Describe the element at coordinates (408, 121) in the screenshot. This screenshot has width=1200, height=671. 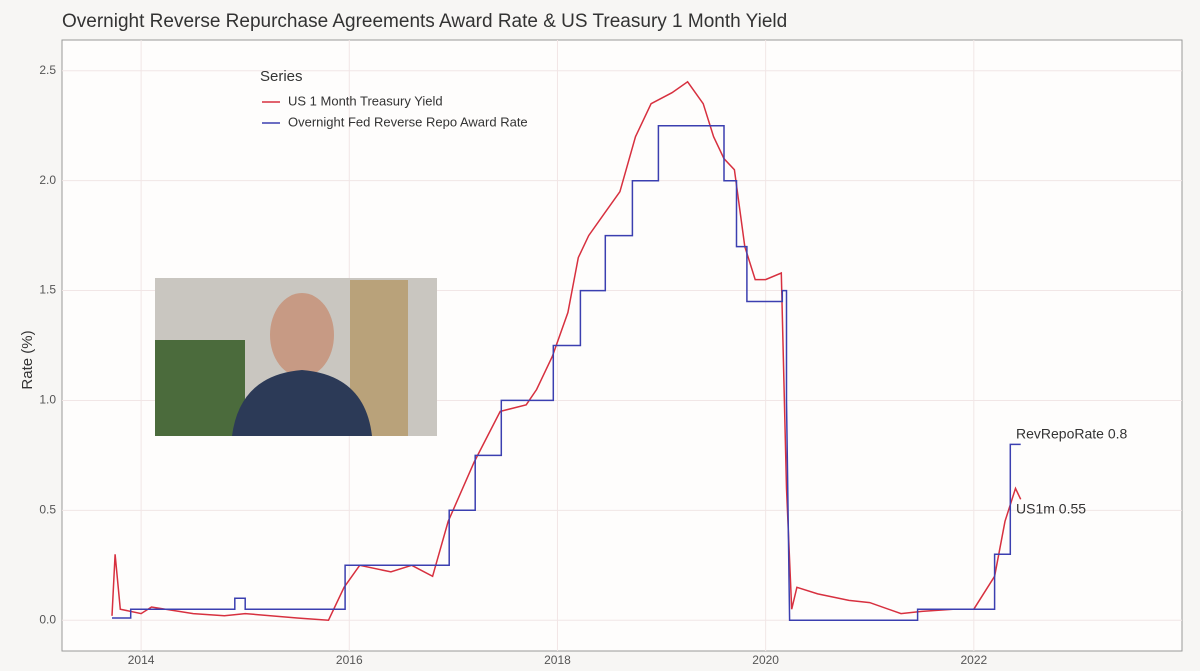
I see `legend-label: Overnight Fed Reverse Repo Award Rate` at that location.